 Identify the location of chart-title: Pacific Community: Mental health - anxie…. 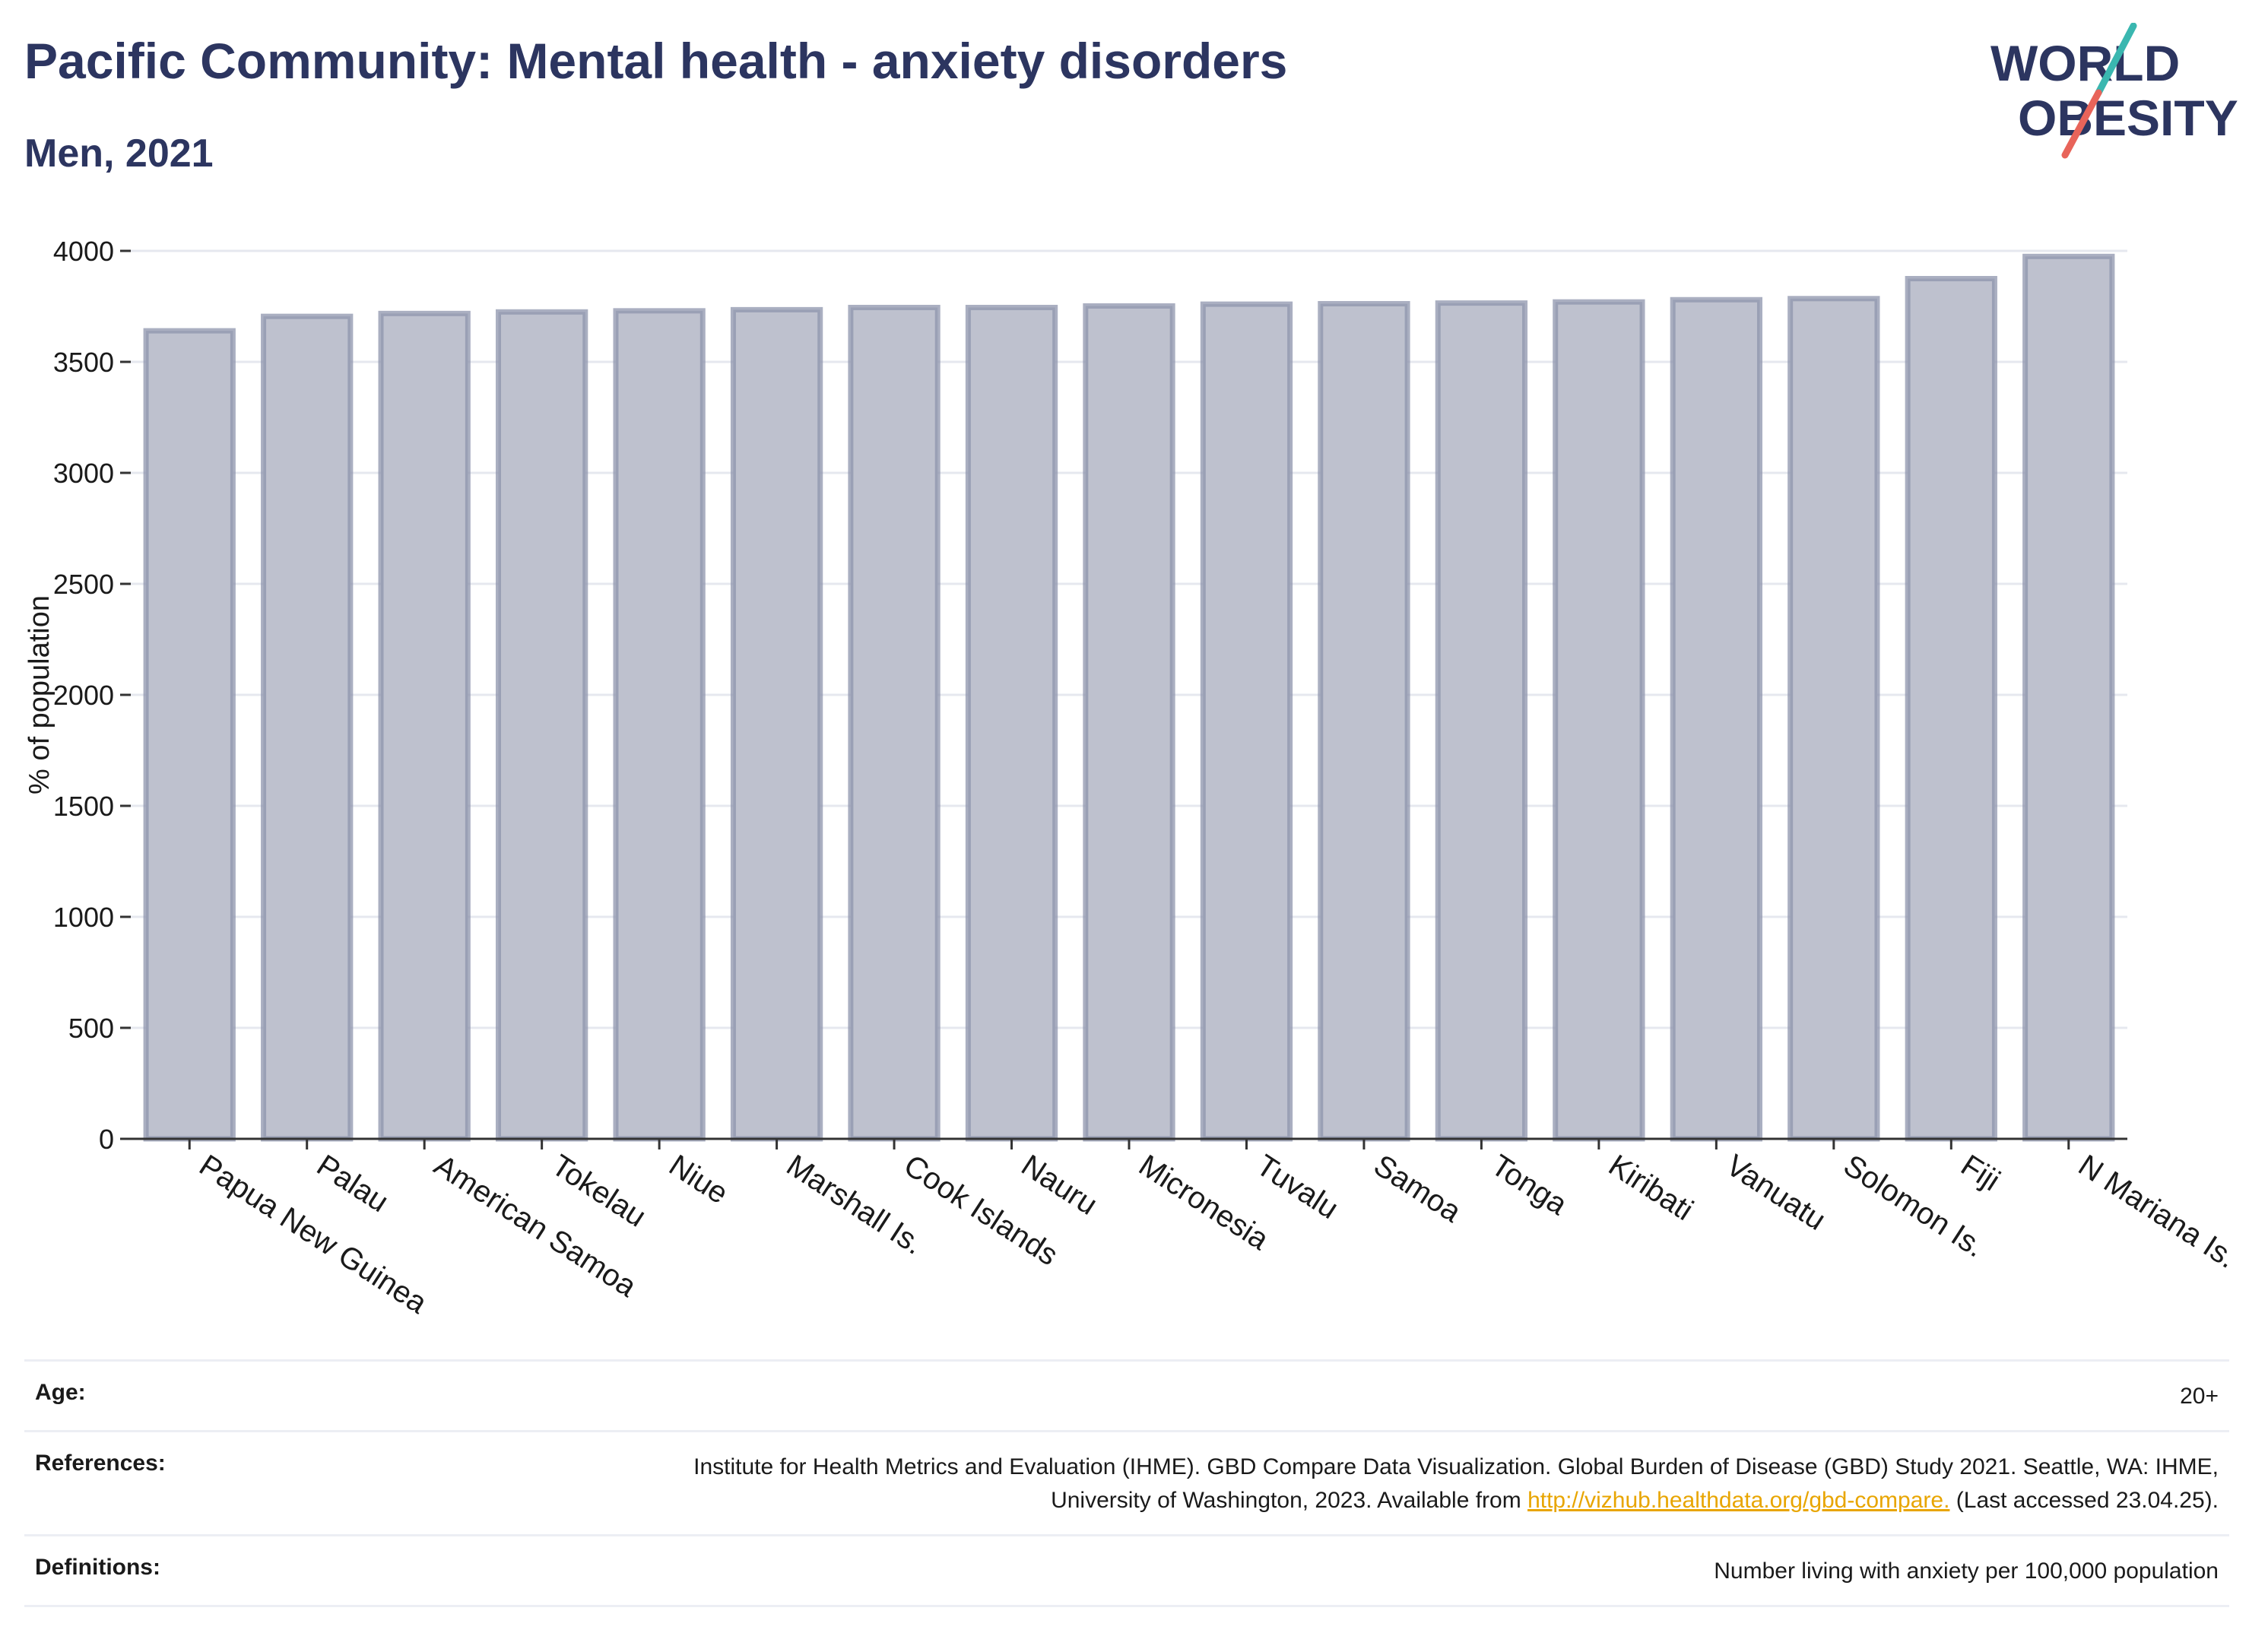
(656, 61).